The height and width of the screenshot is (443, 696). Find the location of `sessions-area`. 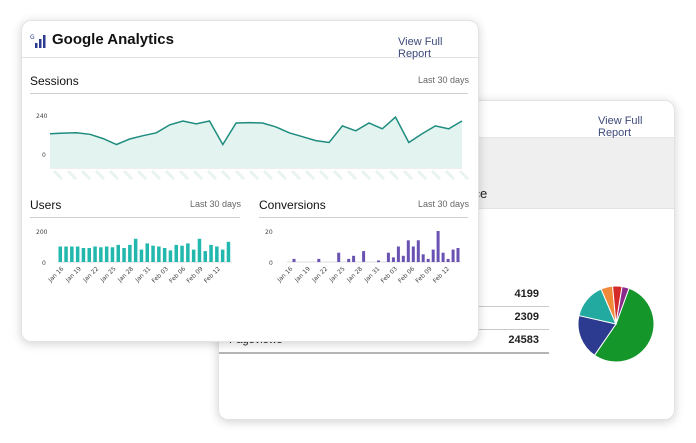

sessions-area is located at coordinates (256, 142).